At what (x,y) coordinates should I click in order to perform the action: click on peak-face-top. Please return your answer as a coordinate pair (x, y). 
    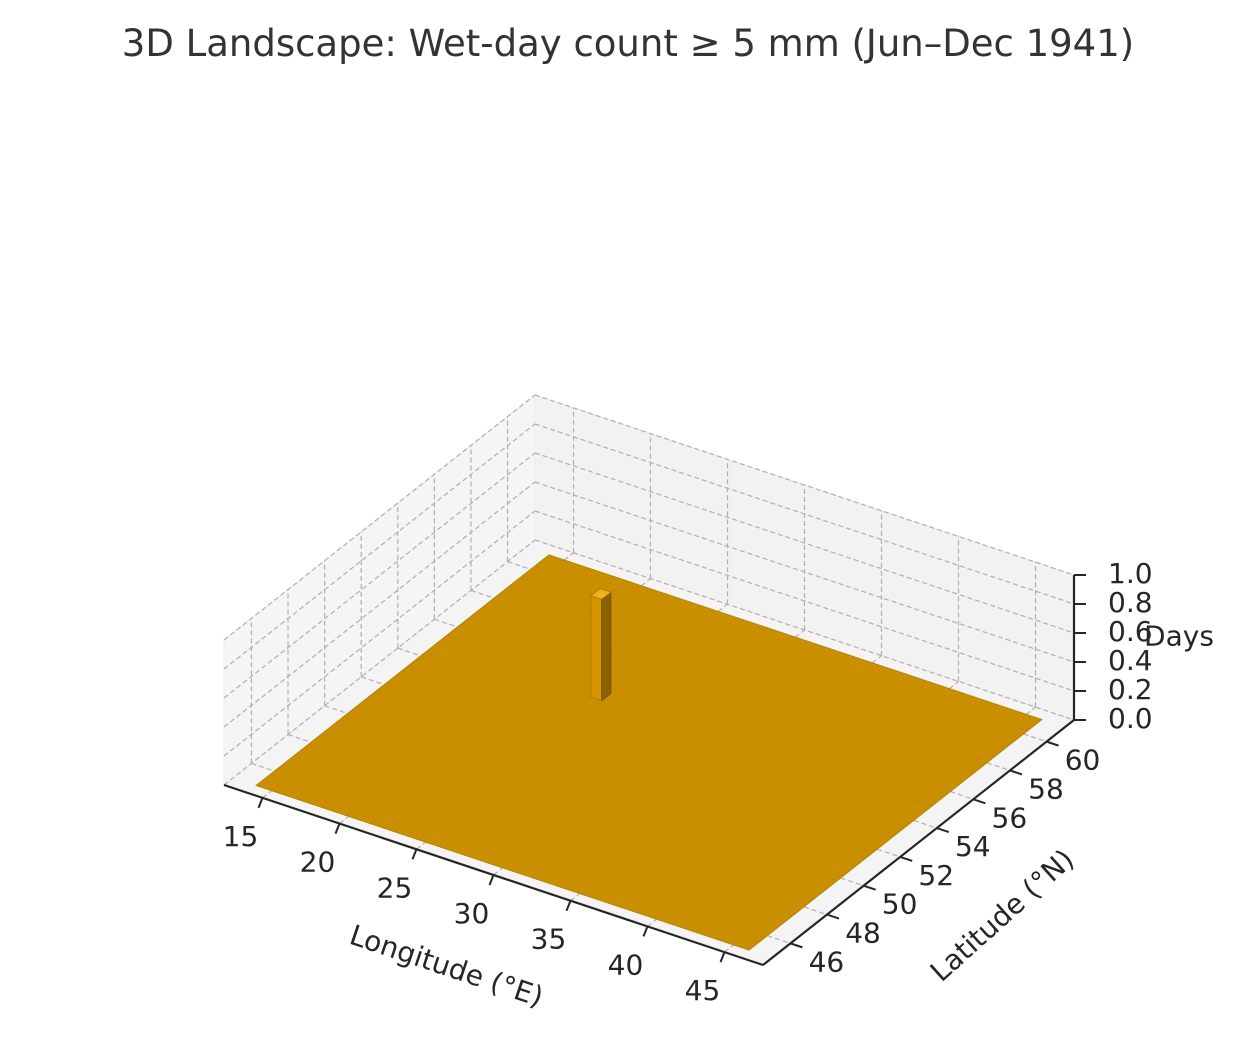
    Looking at the image, I should click on (601, 594).